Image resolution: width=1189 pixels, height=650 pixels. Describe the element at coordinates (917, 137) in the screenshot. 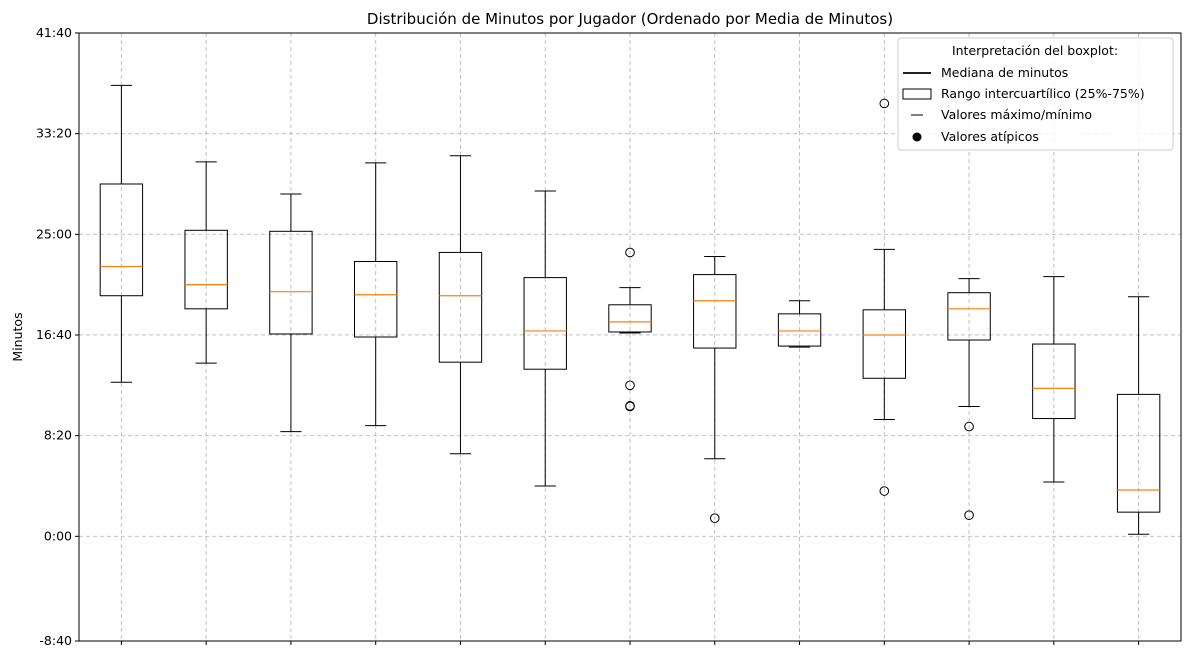

I see `legend-outlier-symbol` at that location.